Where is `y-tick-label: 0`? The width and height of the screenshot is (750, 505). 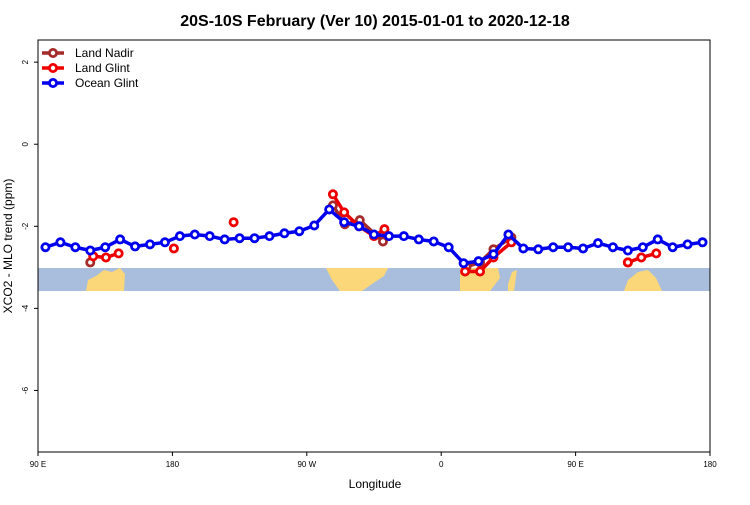
y-tick-label: 0 is located at coordinates (25, 143).